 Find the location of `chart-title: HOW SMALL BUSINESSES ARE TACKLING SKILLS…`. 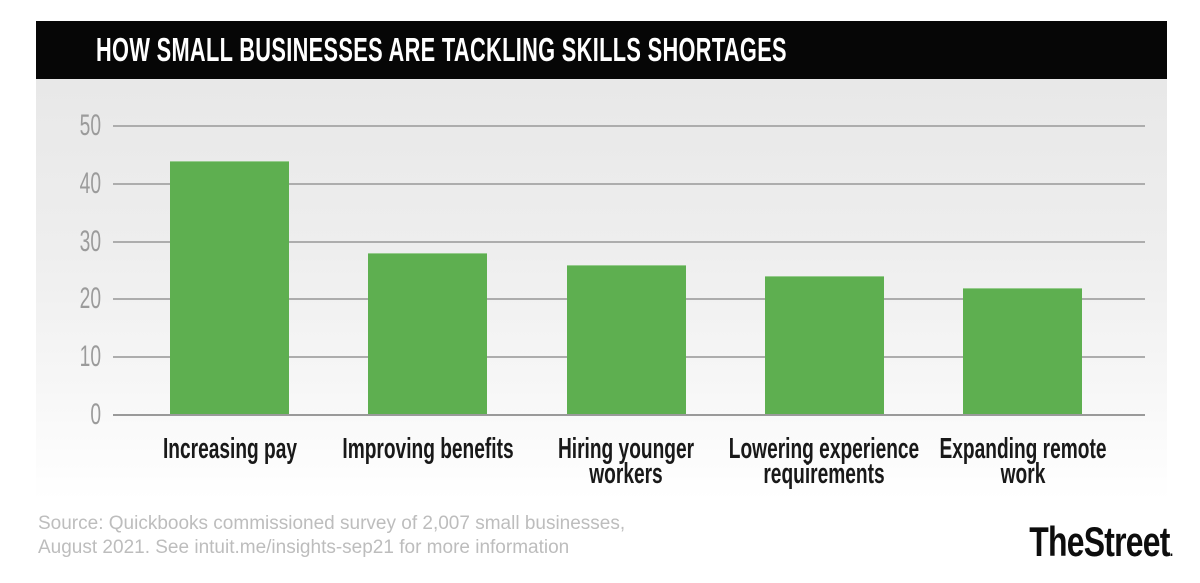

chart-title: HOW SMALL BUSINESSES ARE TACKLING SKILLS… is located at coordinates (441, 49).